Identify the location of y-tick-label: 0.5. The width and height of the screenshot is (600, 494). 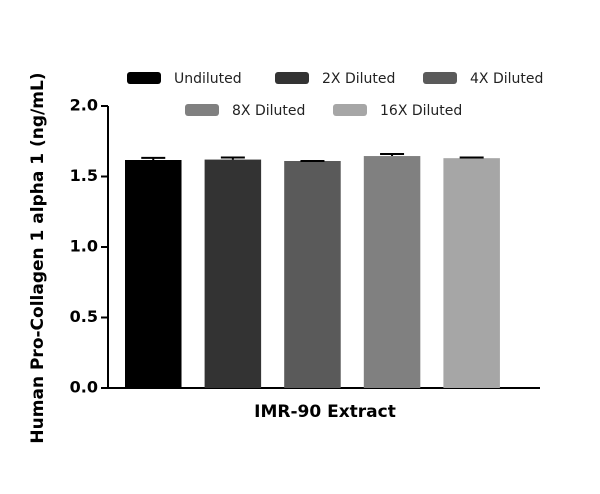
(84, 316).